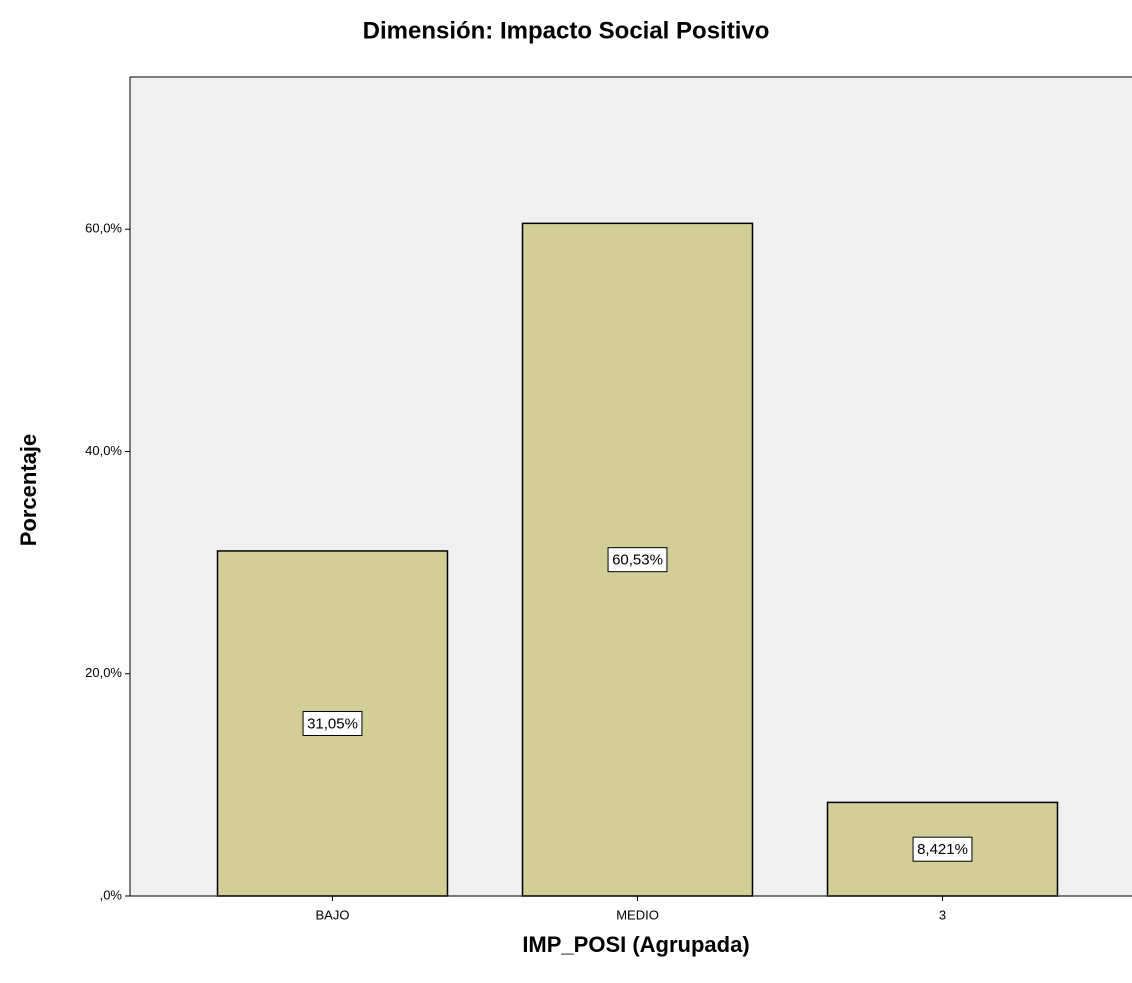  Describe the element at coordinates (28, 490) in the screenshot. I see `y-axis-title: Porcentaje` at that location.